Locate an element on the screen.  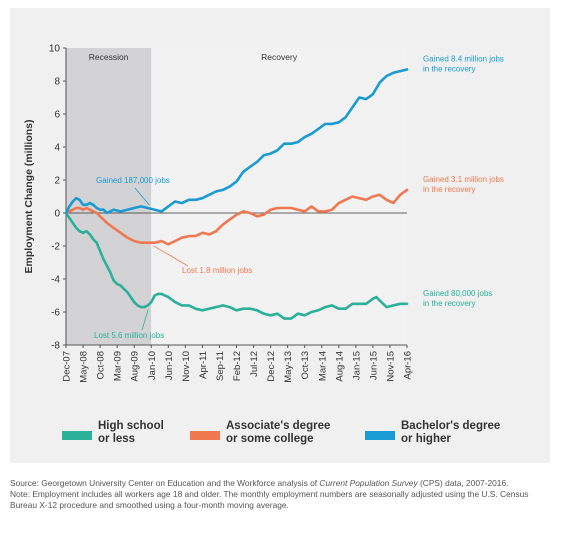
x-tick-label-9: Sep-11 is located at coordinates (220, 366).